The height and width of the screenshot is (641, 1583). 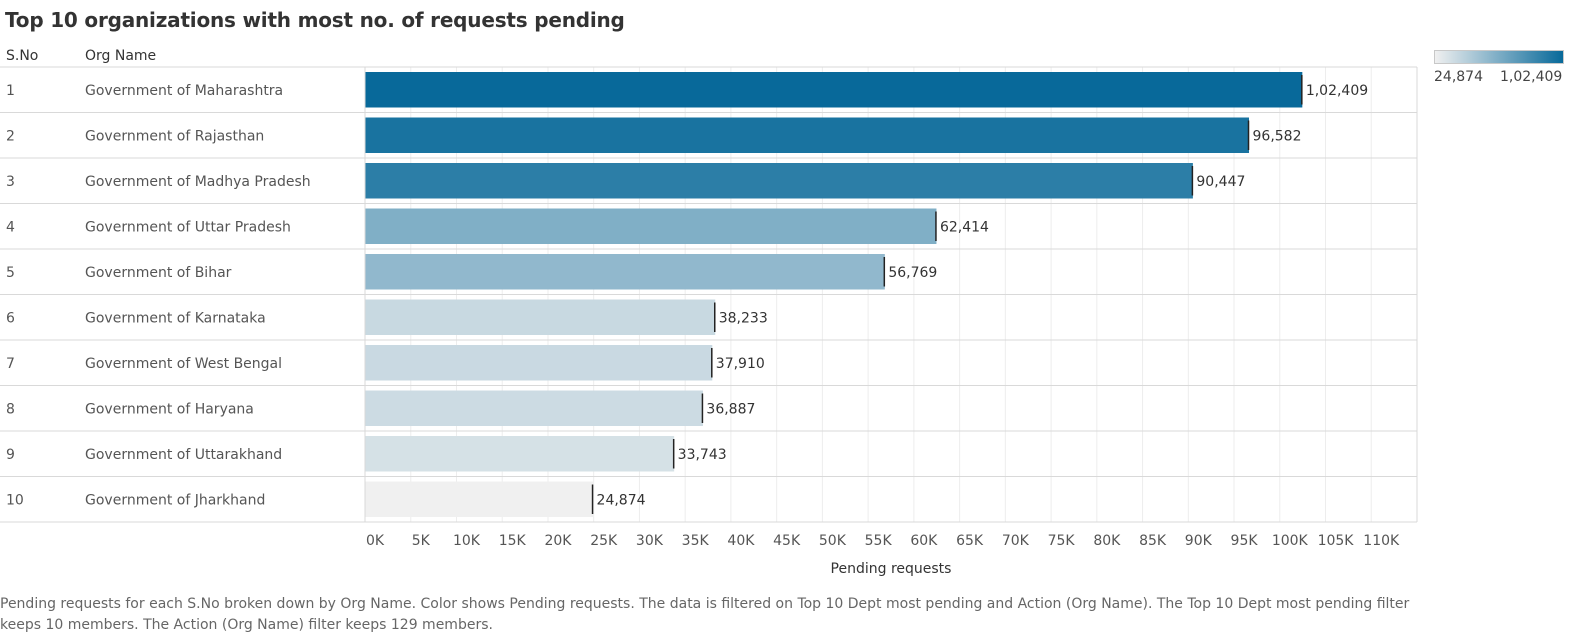 I want to click on bar-value-label: 62,414, so click(x=964, y=227).